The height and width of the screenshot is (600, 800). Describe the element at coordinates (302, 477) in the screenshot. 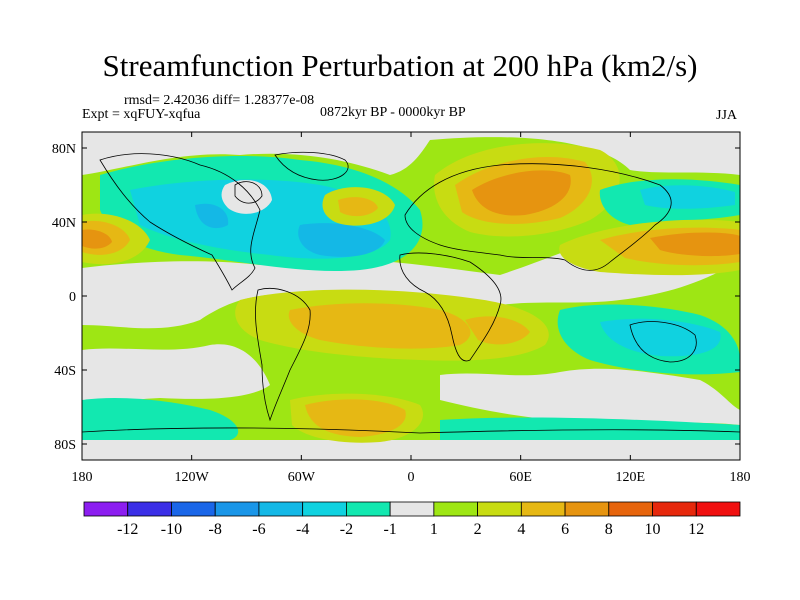

I see `lon-tick-label: 60W` at that location.